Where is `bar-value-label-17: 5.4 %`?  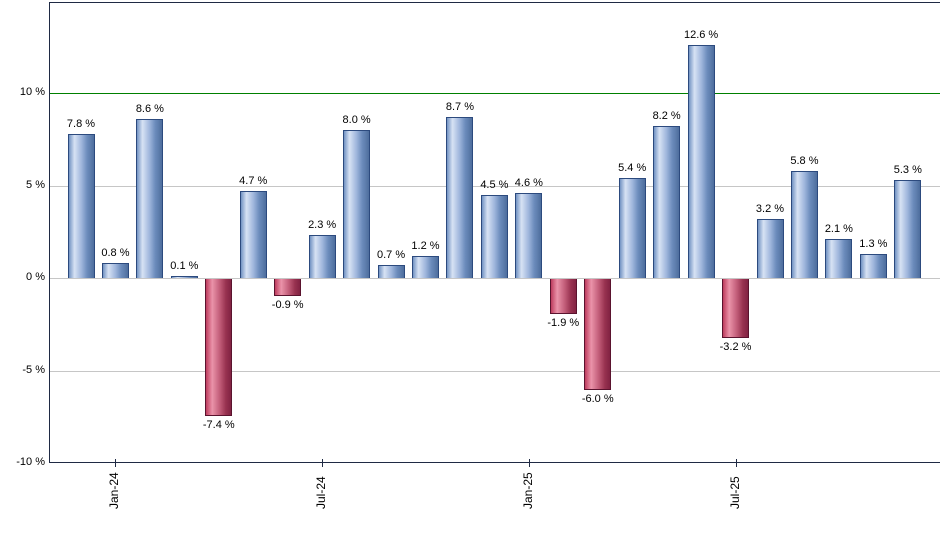
bar-value-label-17: 5.4 % is located at coordinates (632, 168).